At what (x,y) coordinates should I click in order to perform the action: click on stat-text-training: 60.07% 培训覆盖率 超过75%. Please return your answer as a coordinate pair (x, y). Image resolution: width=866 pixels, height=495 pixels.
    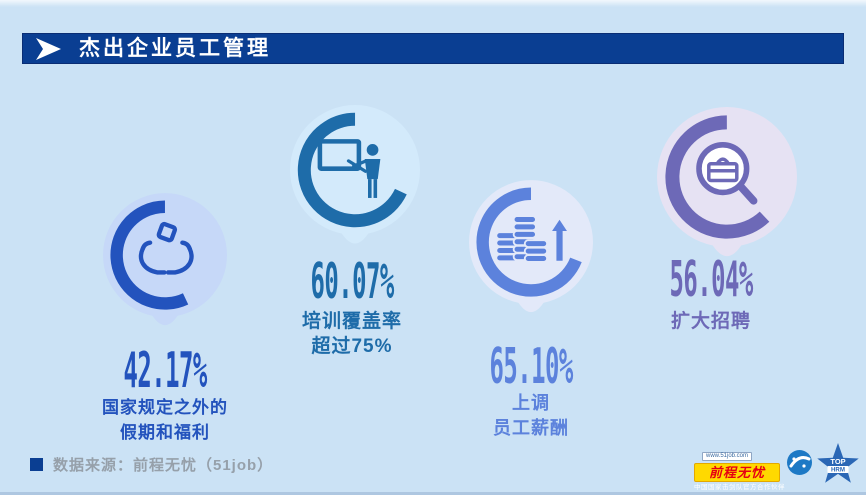
    Looking at the image, I should click on (352, 305).